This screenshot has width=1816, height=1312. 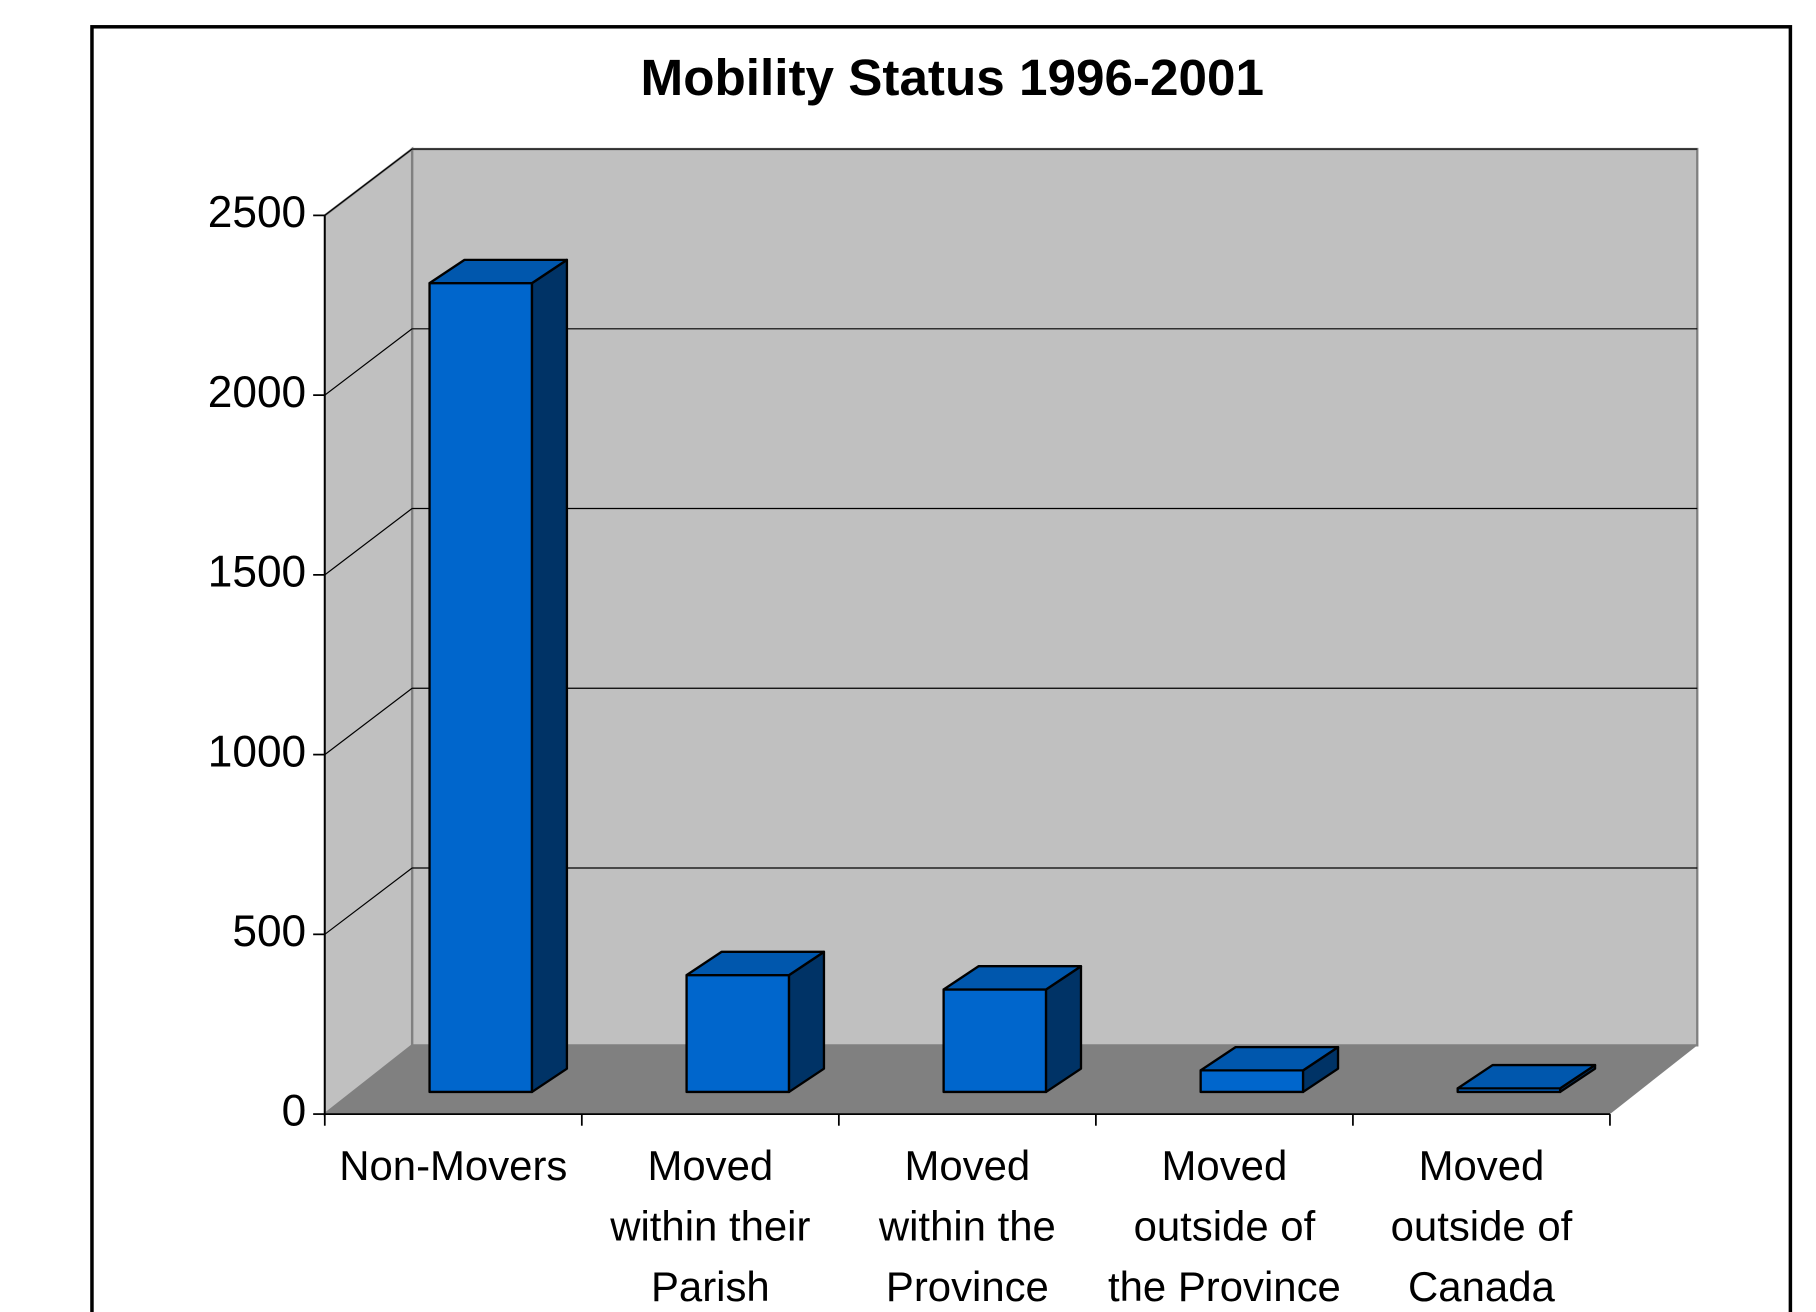 I want to click on y-tick-label: 500, so click(x=269, y=931).